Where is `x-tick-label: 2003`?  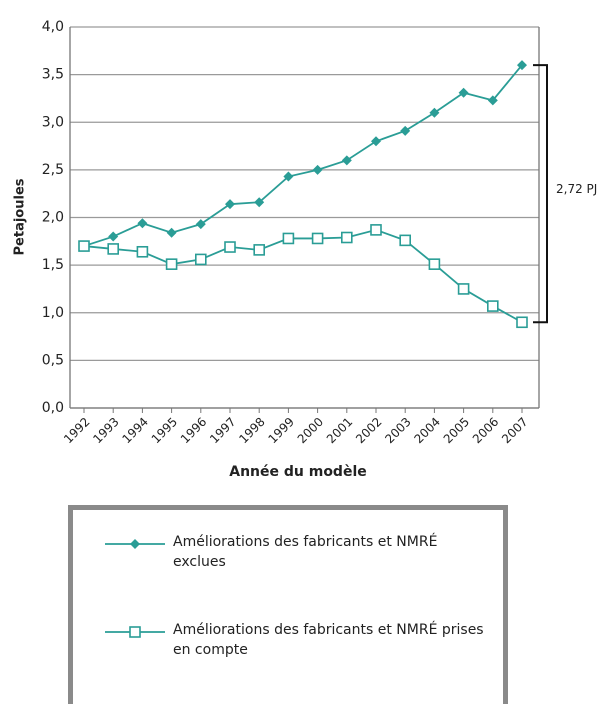 x-tick-label: 2003 is located at coordinates (397, 430).